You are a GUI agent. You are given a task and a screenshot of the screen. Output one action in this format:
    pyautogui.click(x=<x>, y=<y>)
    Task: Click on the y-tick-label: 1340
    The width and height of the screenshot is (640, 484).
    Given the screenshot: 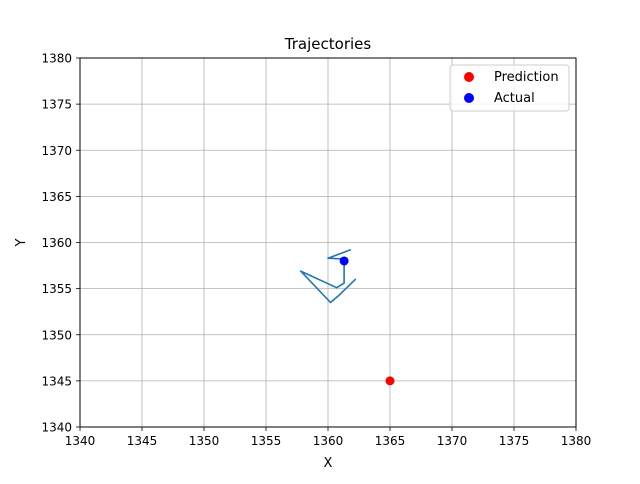 What is the action you would take?
    pyautogui.click(x=56, y=428)
    